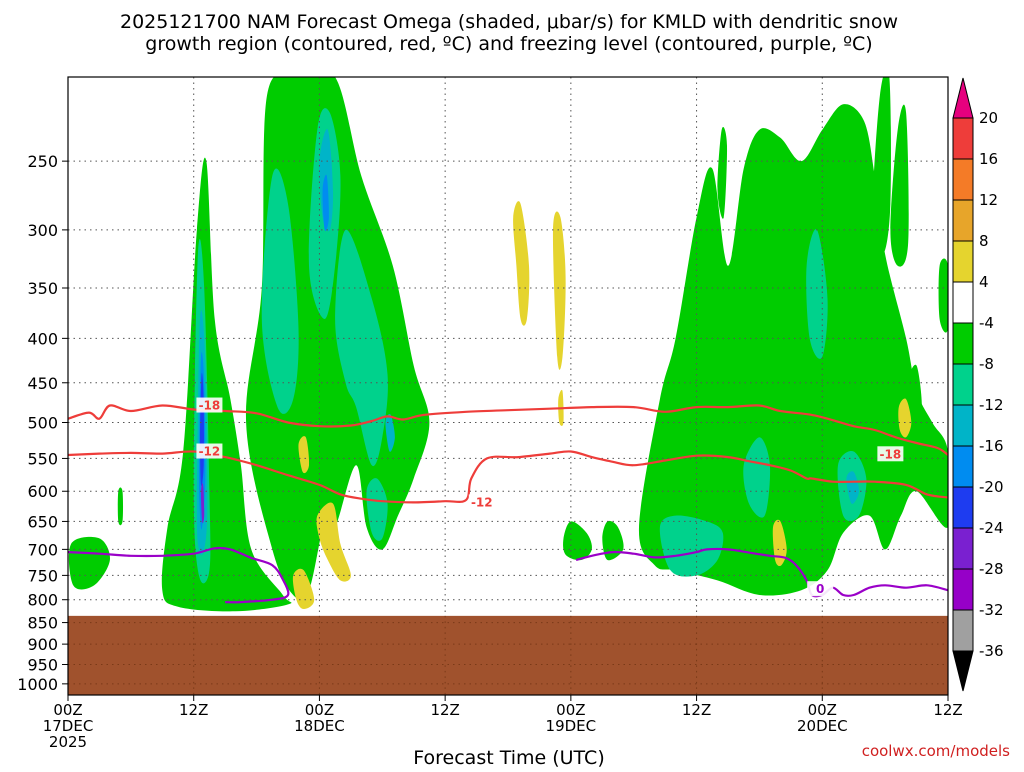 The image size is (1024, 772). What do you see at coordinates (42, 600) in the screenshot?
I see `y-tick-label: 800` at bounding box center [42, 600].